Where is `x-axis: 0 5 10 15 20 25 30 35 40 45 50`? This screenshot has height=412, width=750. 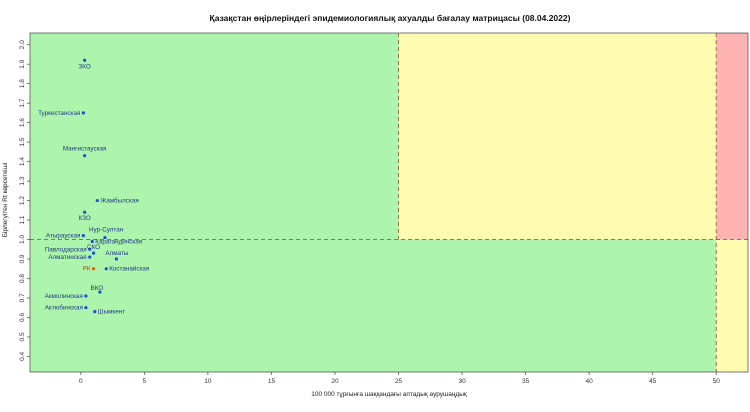 x-axis: 0 5 10 15 20 25 30 35 40 45 50 is located at coordinates (399, 378).